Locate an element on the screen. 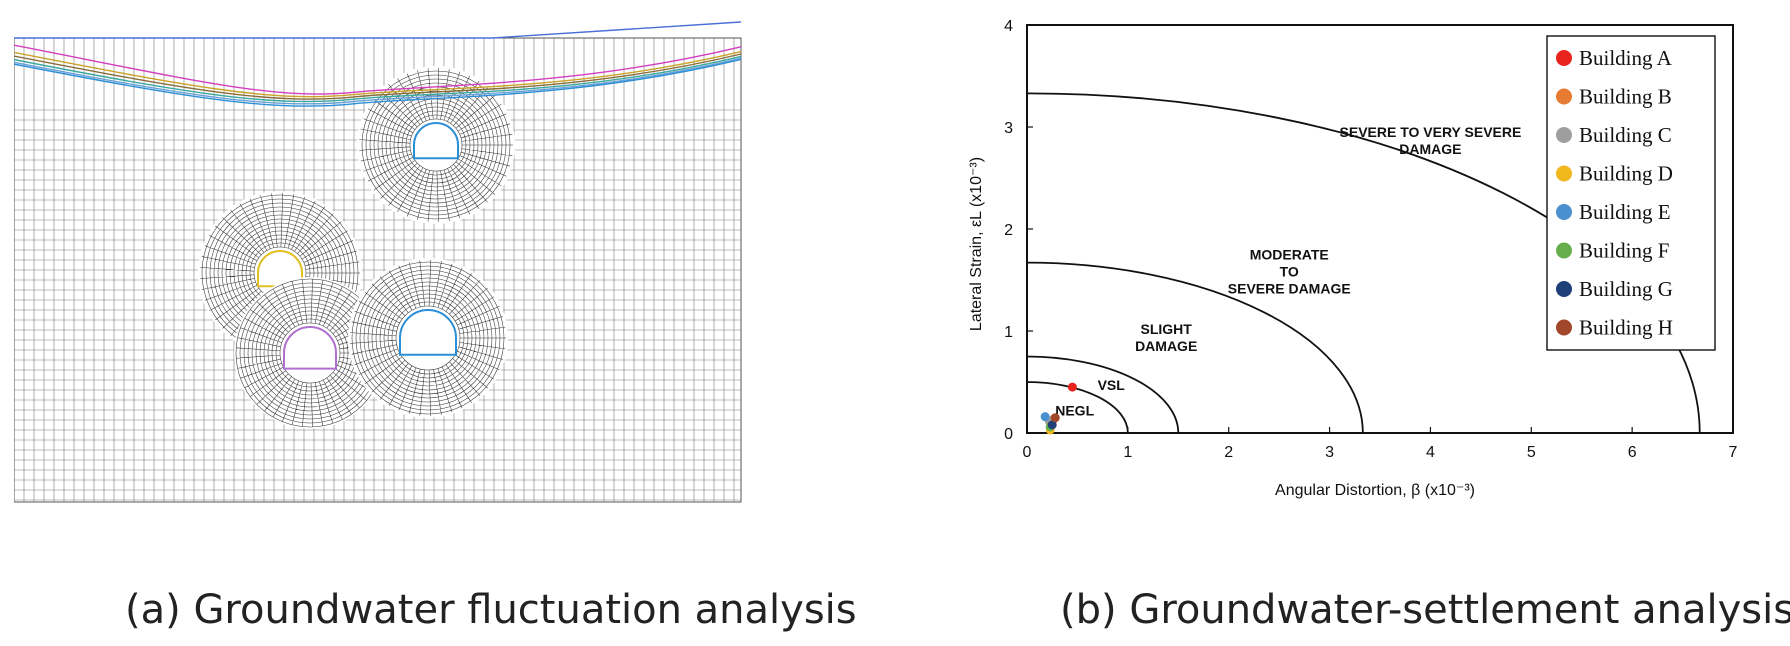  groundwater-lines is located at coordinates (377, 64).